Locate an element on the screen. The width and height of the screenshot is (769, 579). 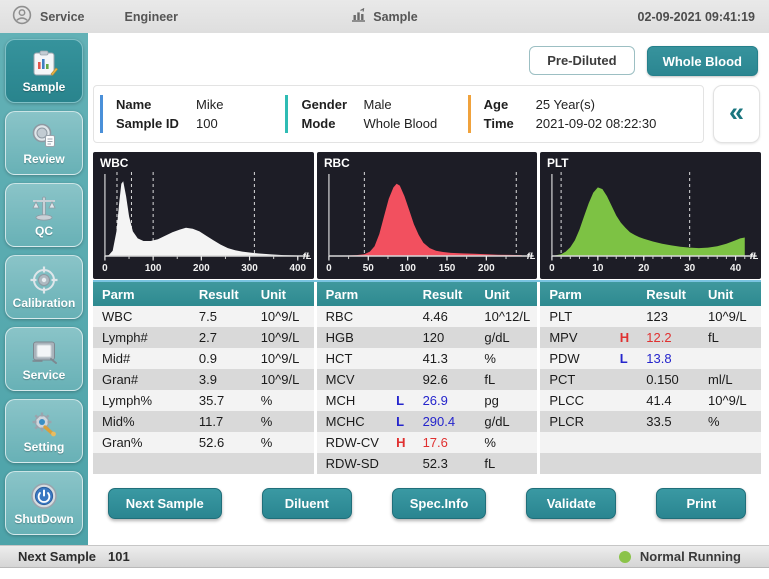
statusbar: Next Sample 101 Normal Running is located at coordinates (384, 556).